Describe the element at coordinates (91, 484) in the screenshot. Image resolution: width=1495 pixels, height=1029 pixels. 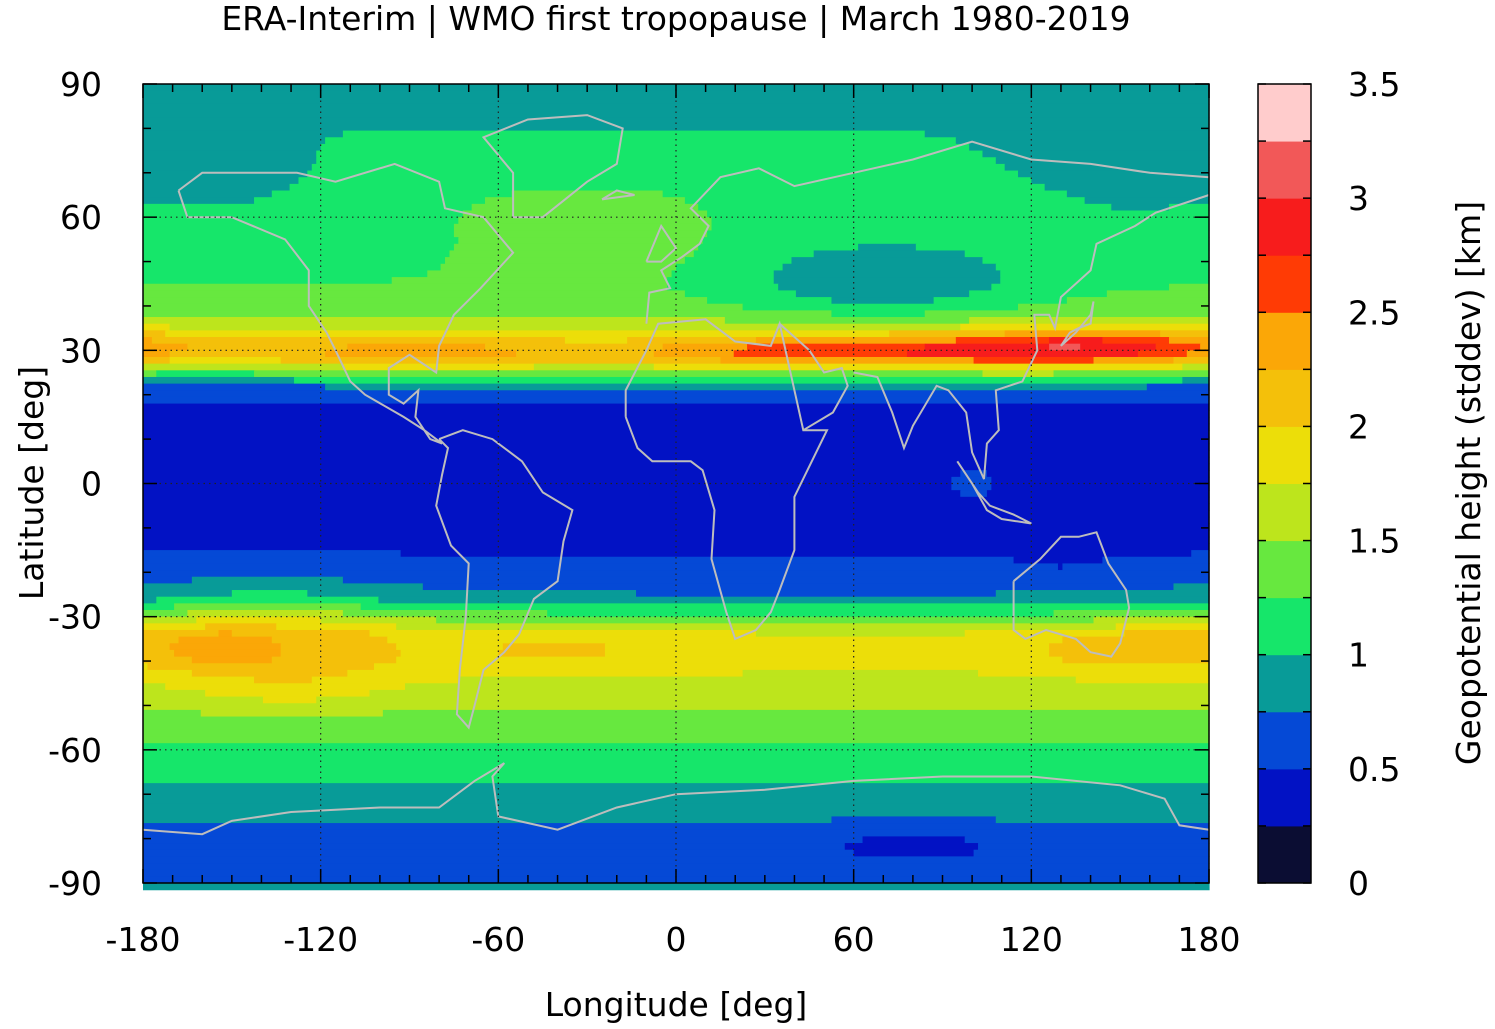
I see `y-tick-label: 0` at that location.